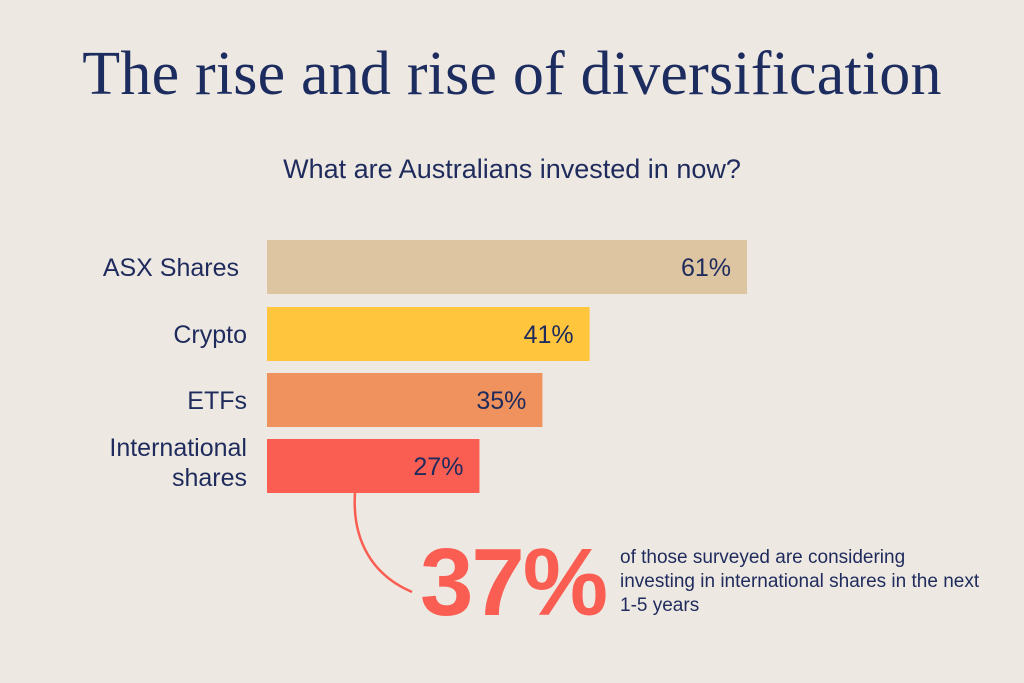  Describe the element at coordinates (210, 335) in the screenshot. I see `category-label: Crypto` at that location.